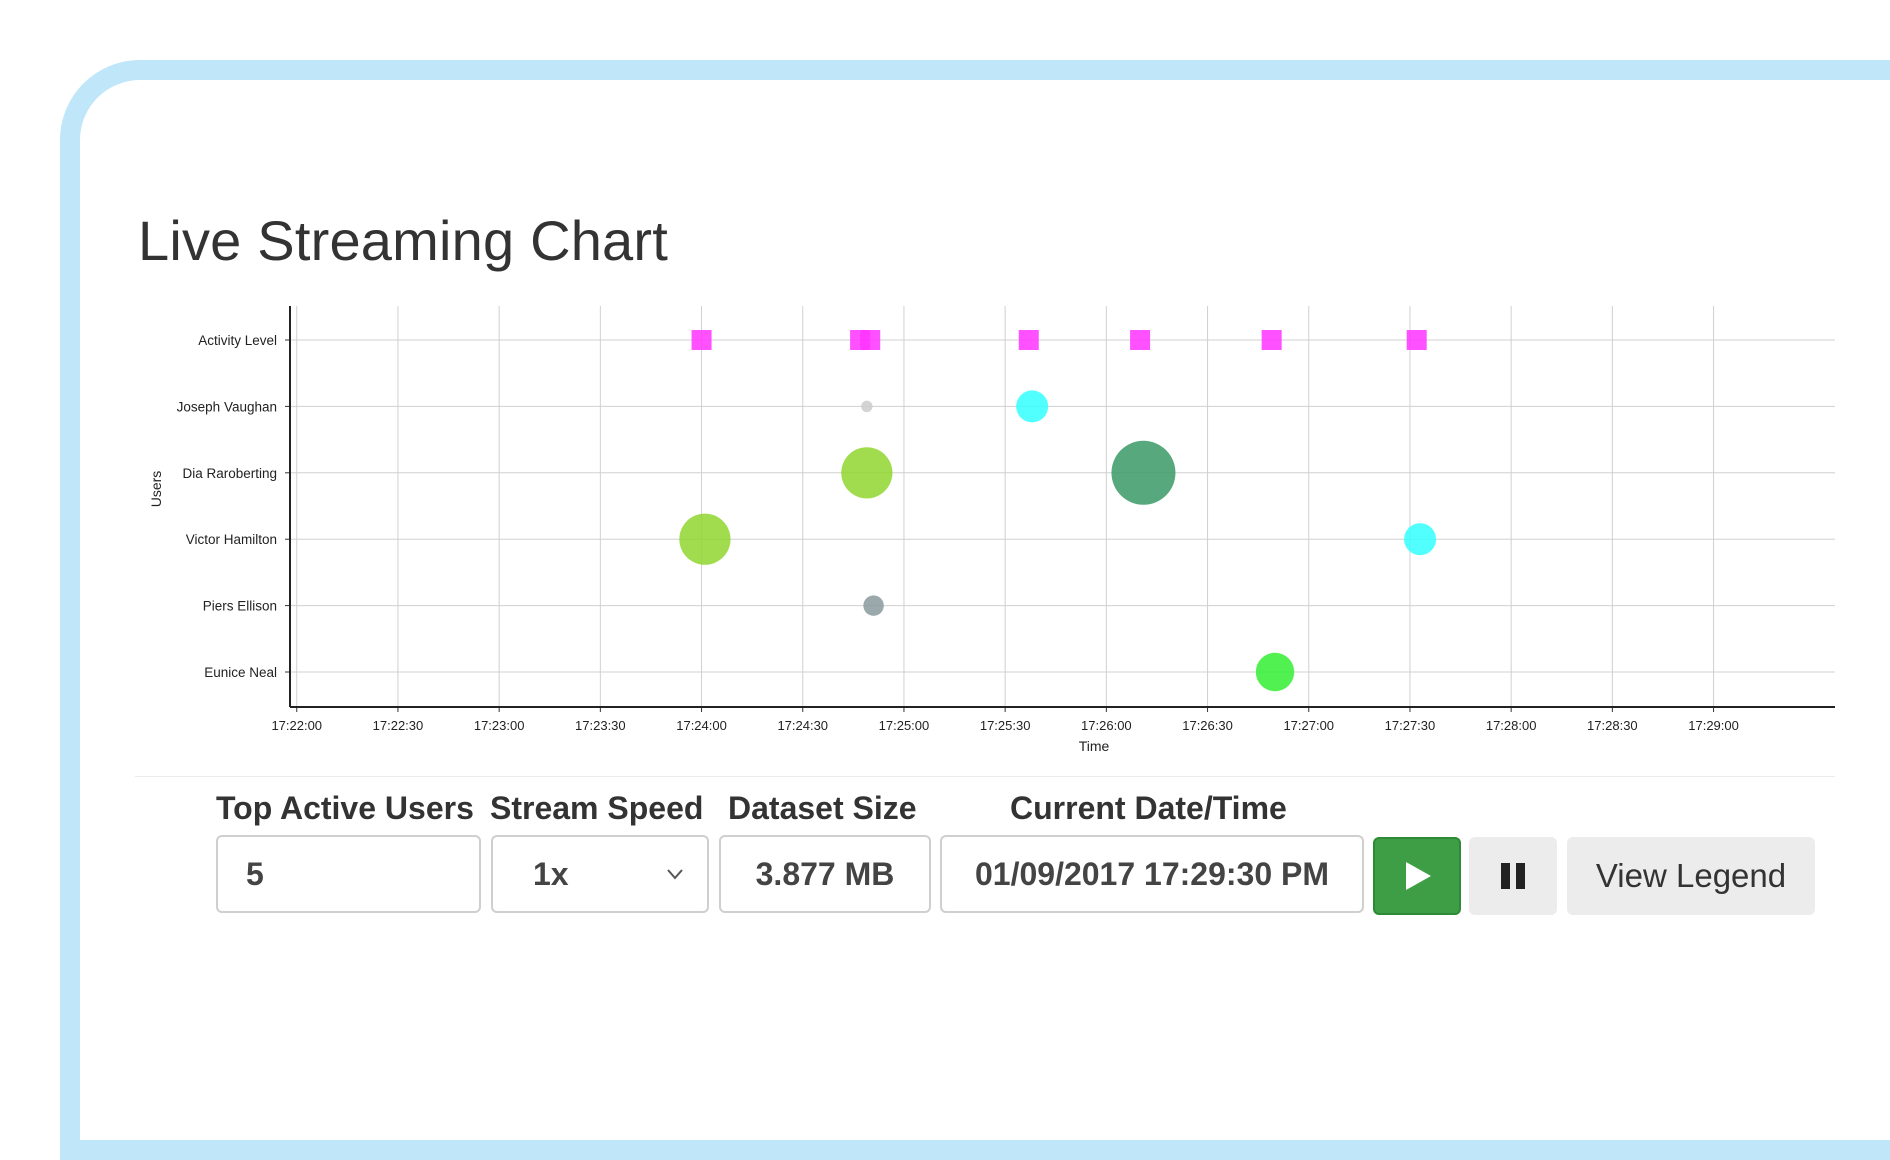  What do you see at coordinates (822, 808) in the screenshot?
I see `dataset-size-label: Dataset Size` at bounding box center [822, 808].